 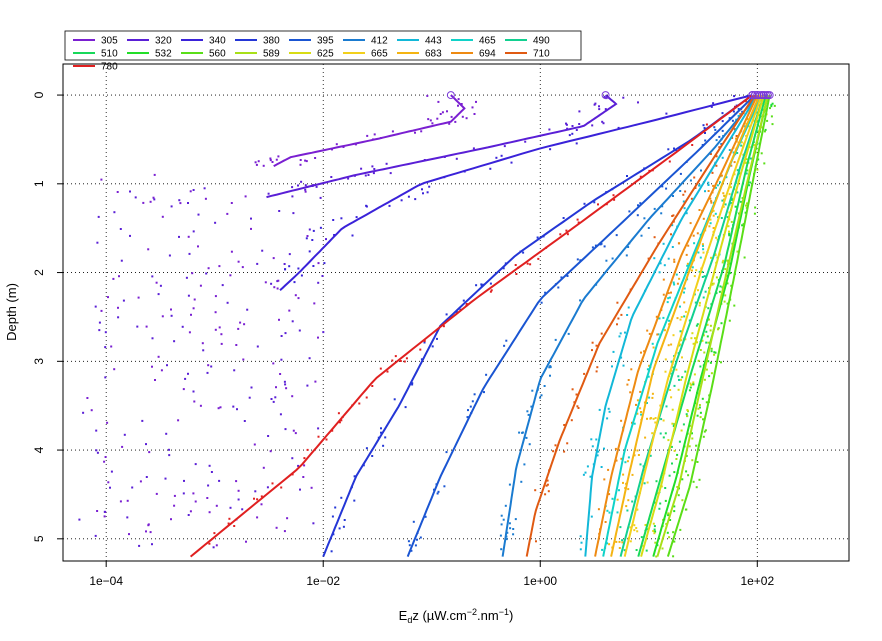 I want to click on y-tick-label: 2, so click(x=39, y=272).